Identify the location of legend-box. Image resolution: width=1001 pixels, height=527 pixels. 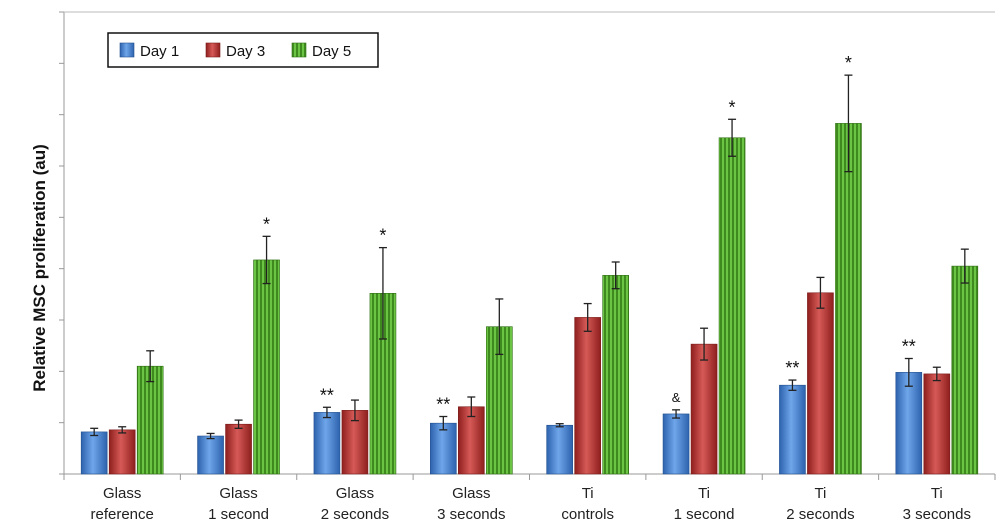
(243, 50).